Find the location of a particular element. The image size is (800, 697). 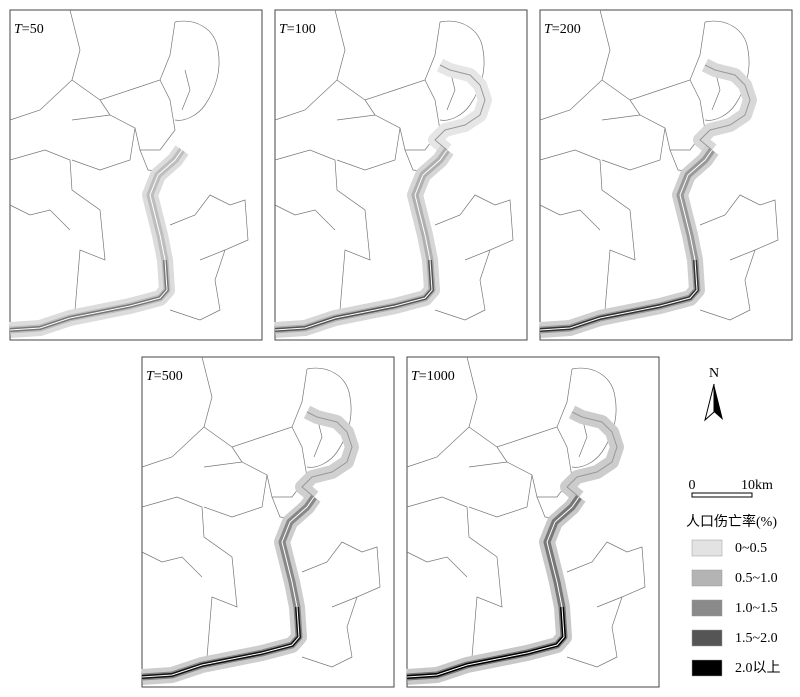

scale-end: 10km is located at coordinates (757, 485).